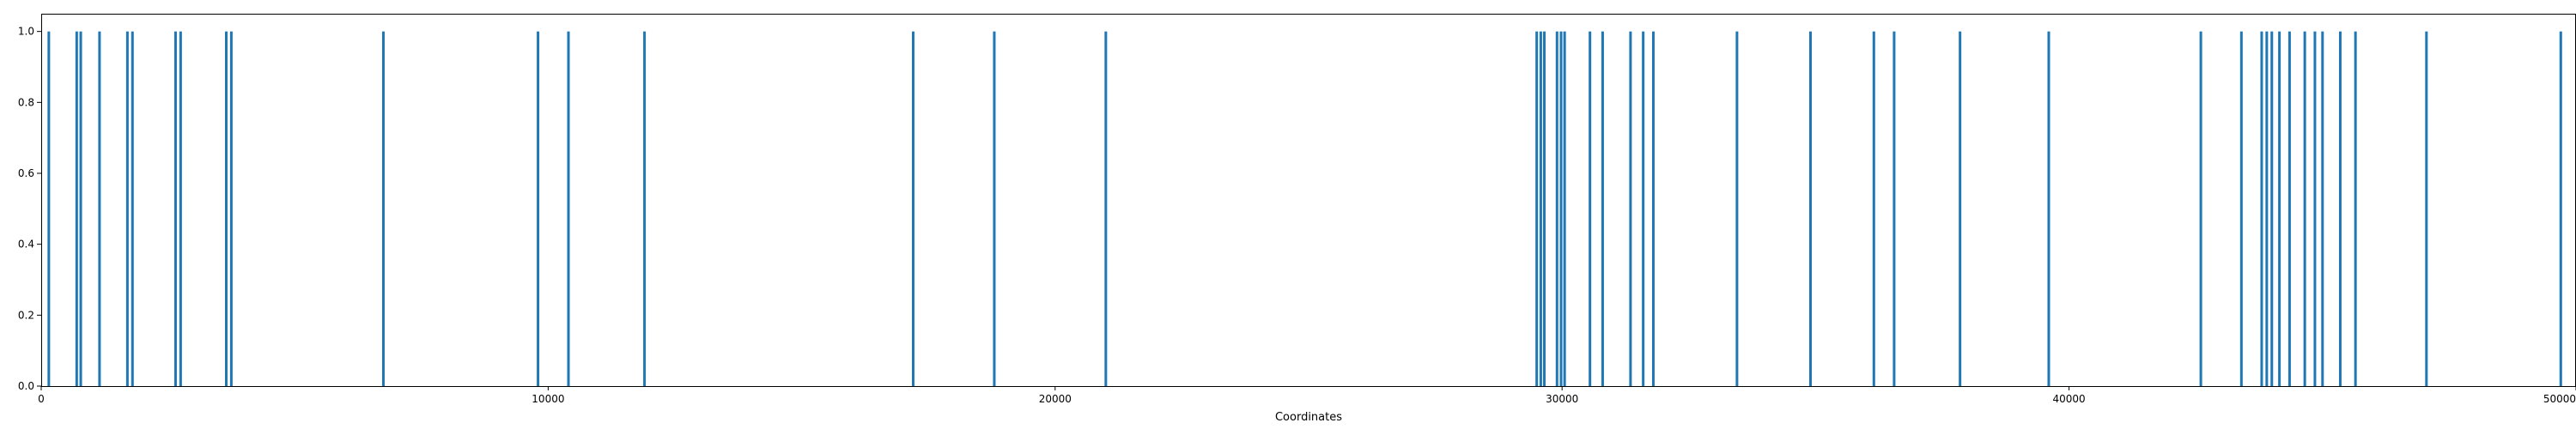  I want to click on y-tick-label: 0.6, so click(26, 173).